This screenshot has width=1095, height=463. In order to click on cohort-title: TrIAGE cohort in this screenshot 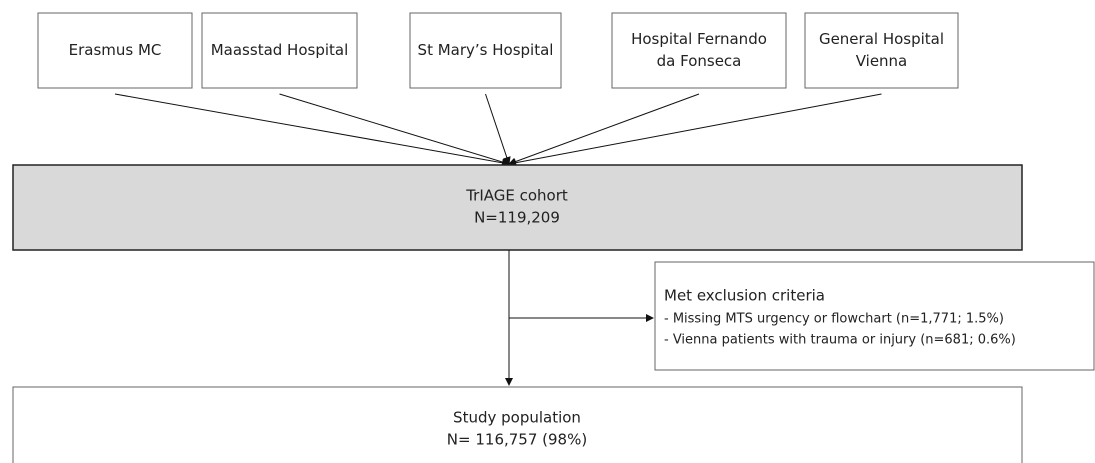, I will do `click(516, 196)`.